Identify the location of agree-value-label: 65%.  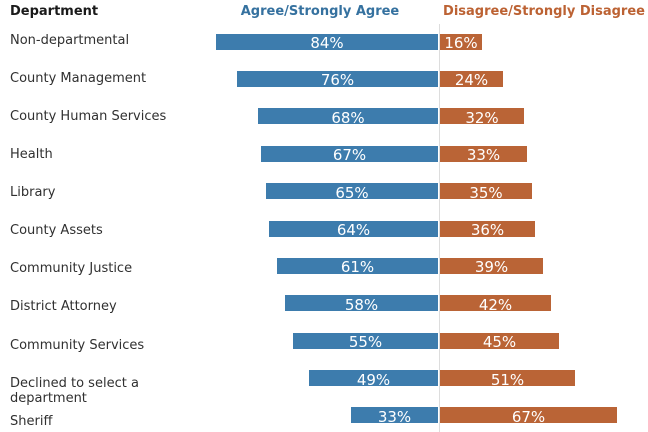
(352, 191).